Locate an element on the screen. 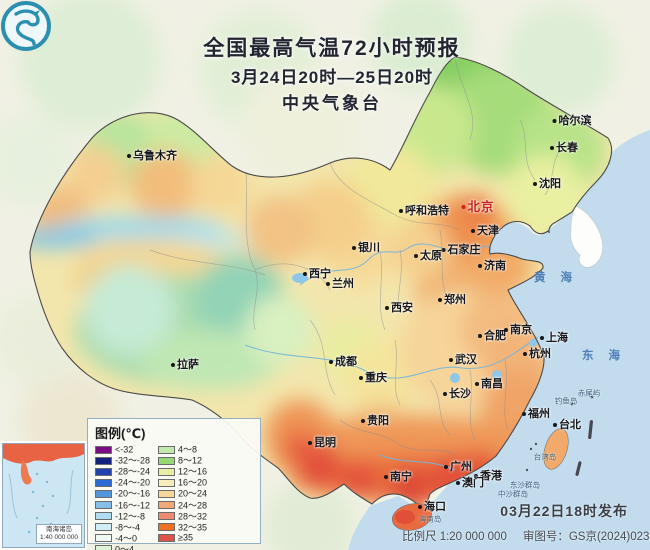 The height and width of the screenshot is (550, 650). legend-label: -16～-12 is located at coordinates (133, 505).